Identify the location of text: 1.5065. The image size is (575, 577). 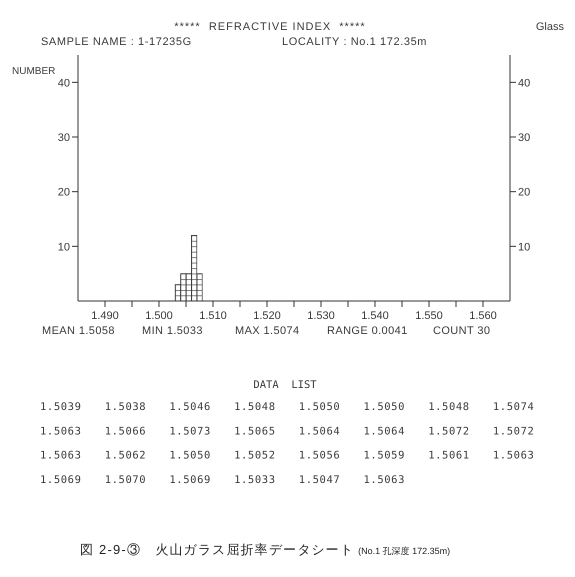
(255, 431).